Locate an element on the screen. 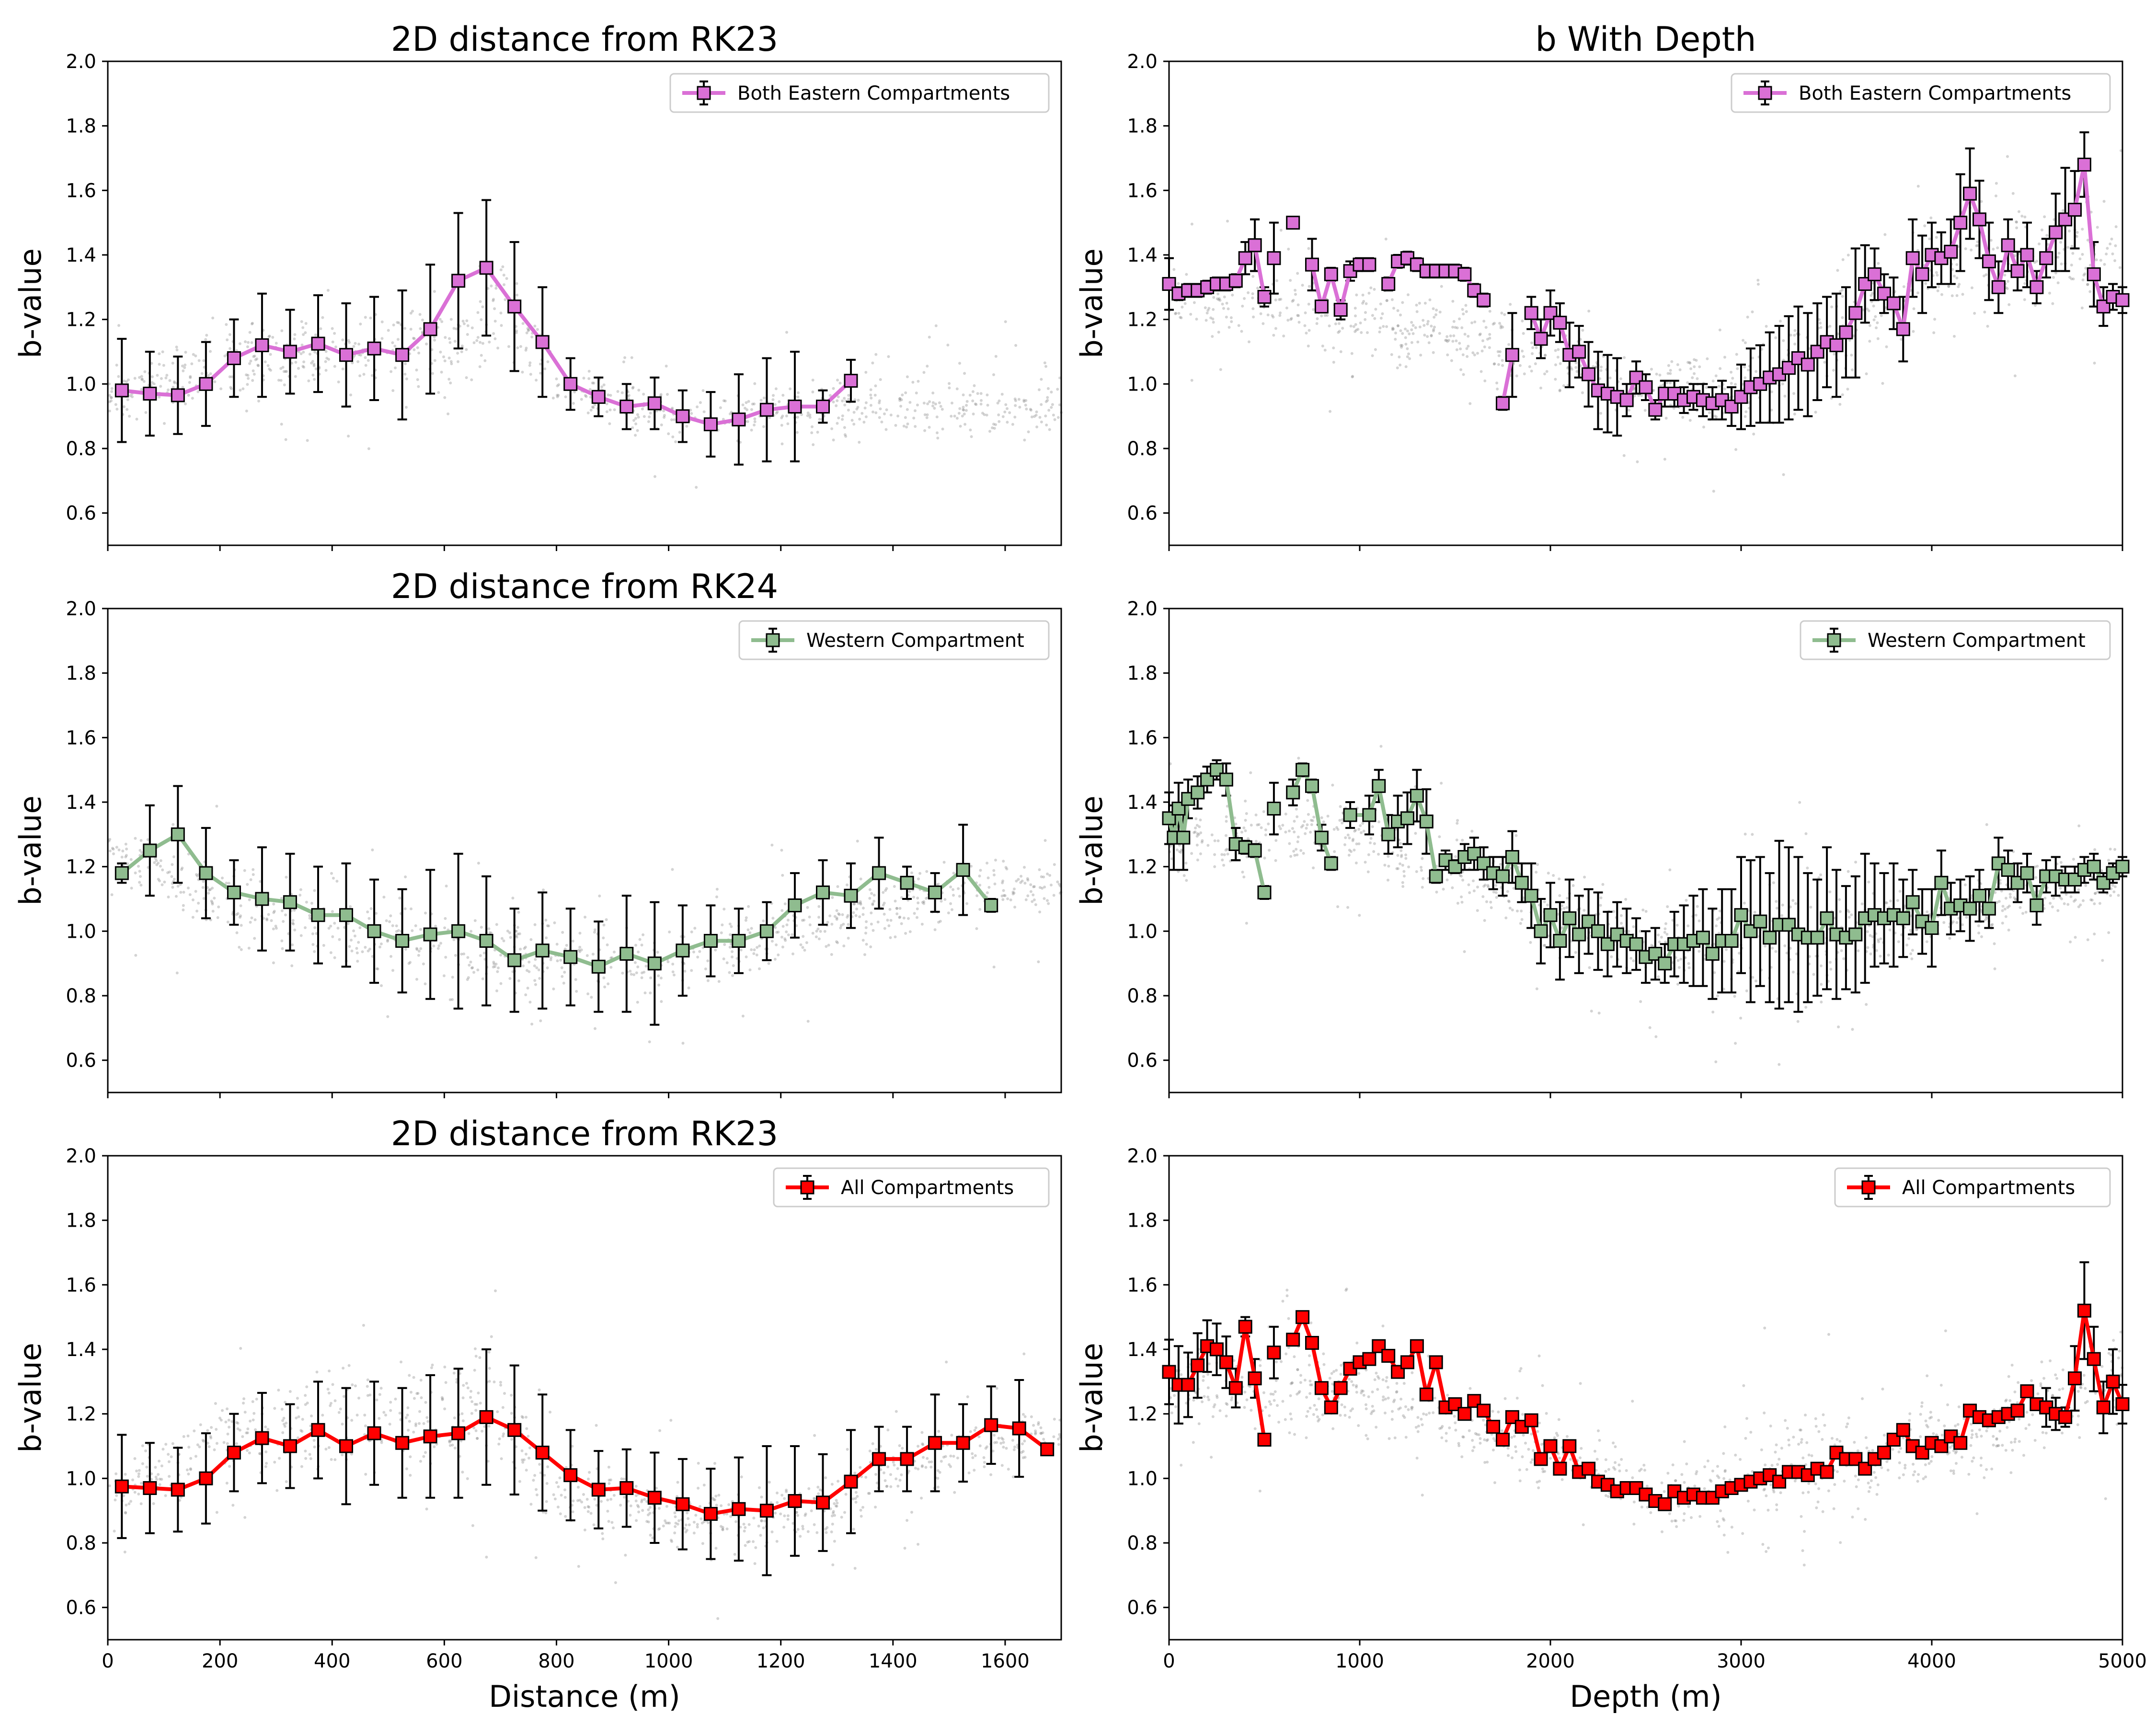  y-axis-label: b-value is located at coordinates (30, 303).